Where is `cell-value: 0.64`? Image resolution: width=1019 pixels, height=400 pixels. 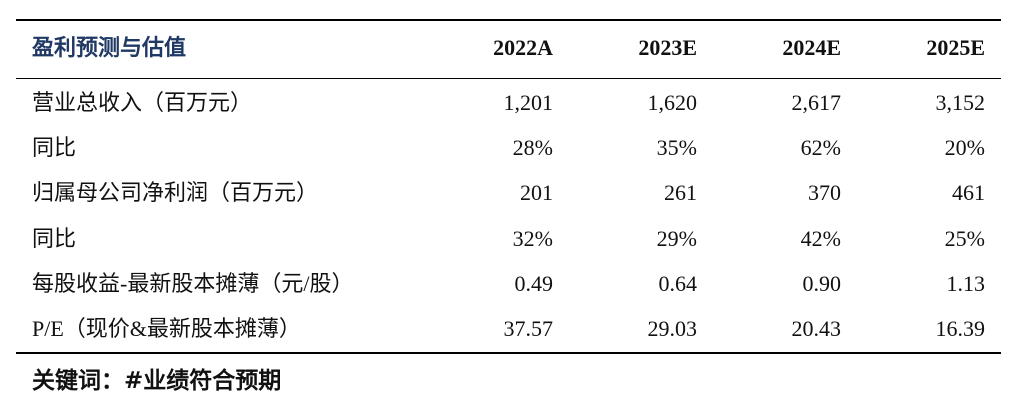
cell-value: 0.64 is located at coordinates (678, 283).